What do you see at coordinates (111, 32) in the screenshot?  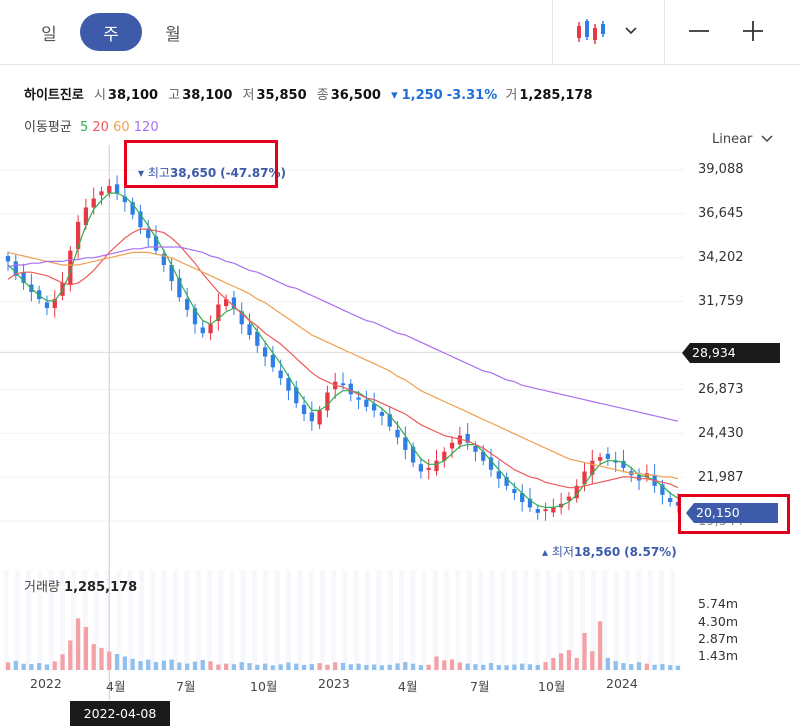 I see `tab-week: 주` at bounding box center [111, 32].